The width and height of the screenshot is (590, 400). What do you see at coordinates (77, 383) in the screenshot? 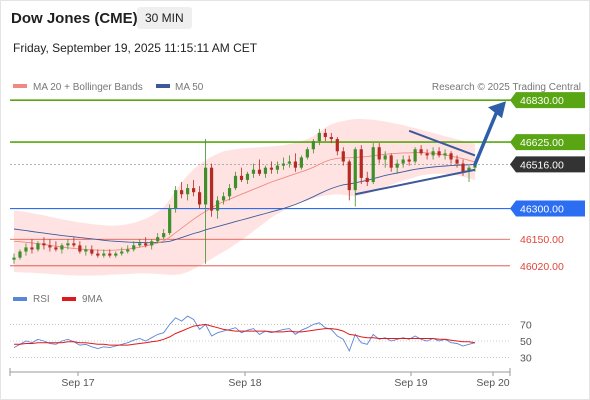
I see `time-label-sep-17: Sep 17` at bounding box center [77, 383].